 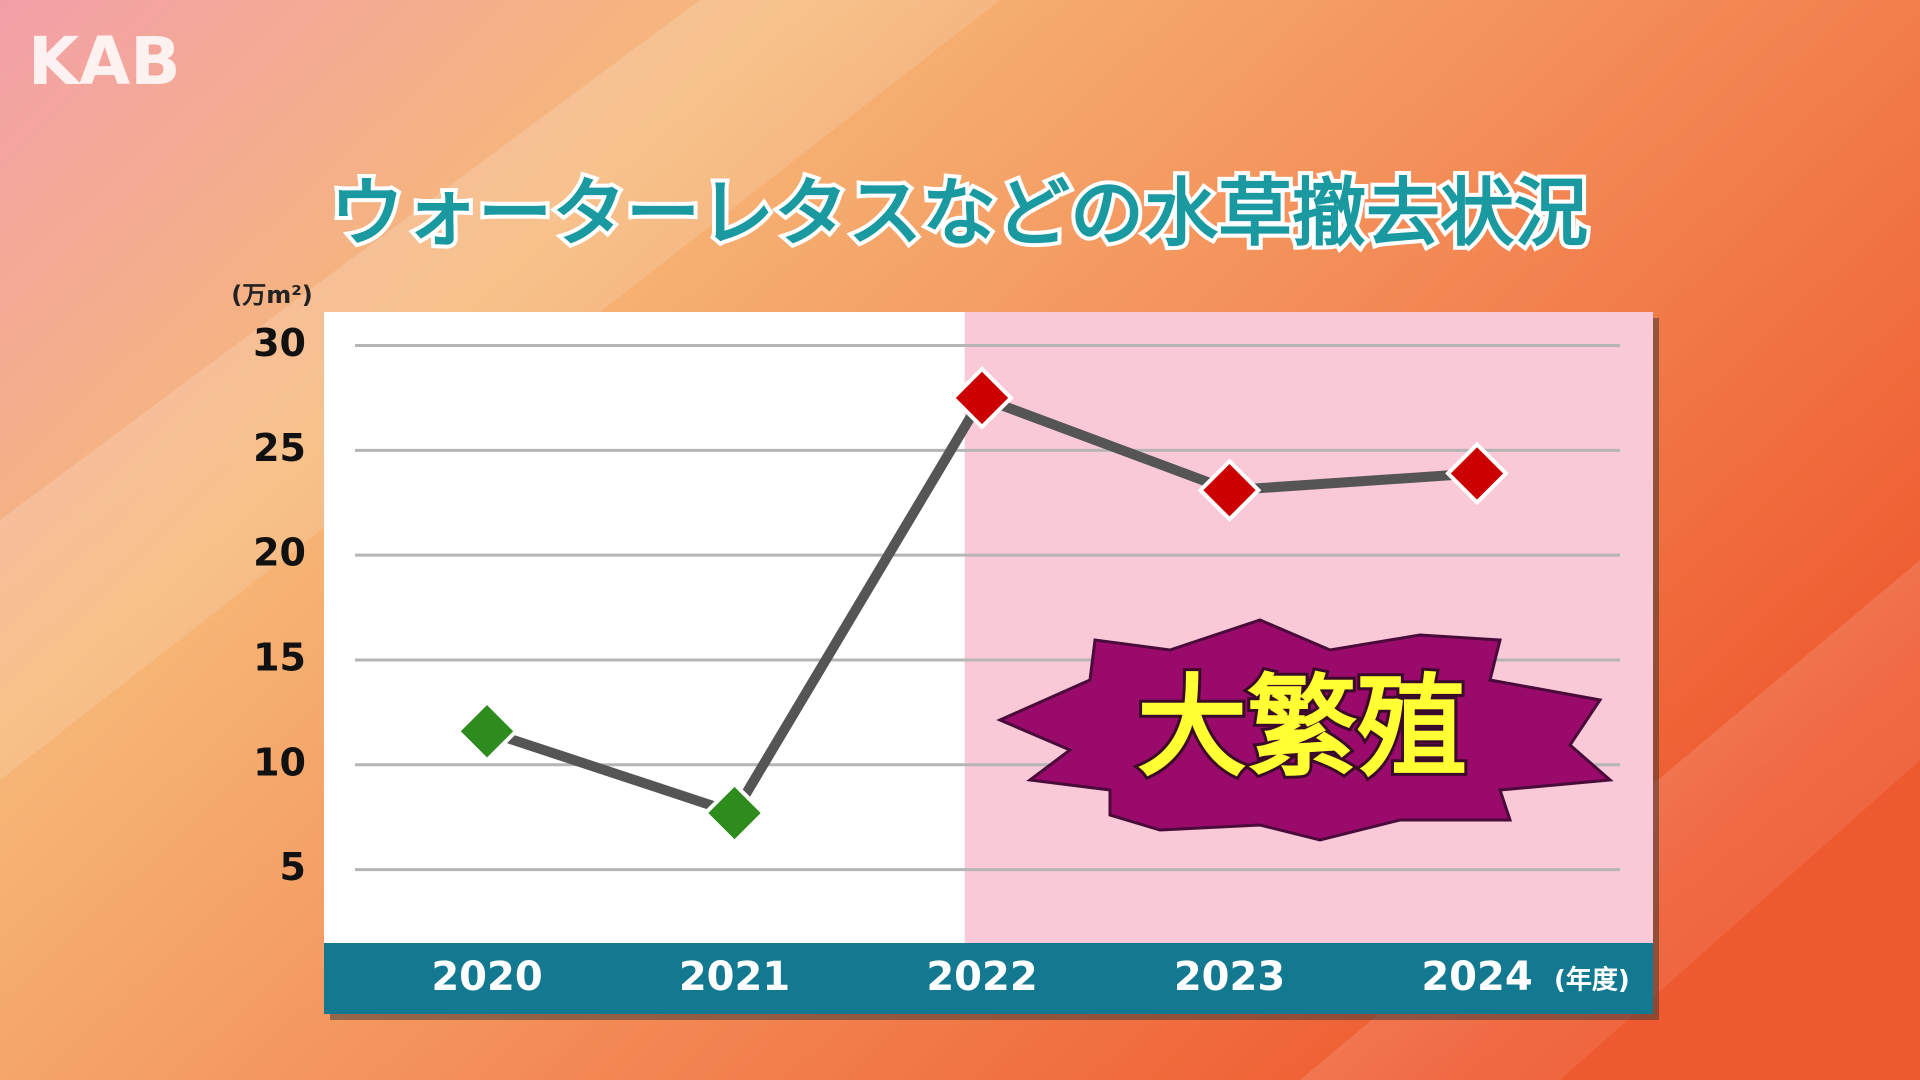 I want to click on x-tick-label: 2023, so click(x=1229, y=977).